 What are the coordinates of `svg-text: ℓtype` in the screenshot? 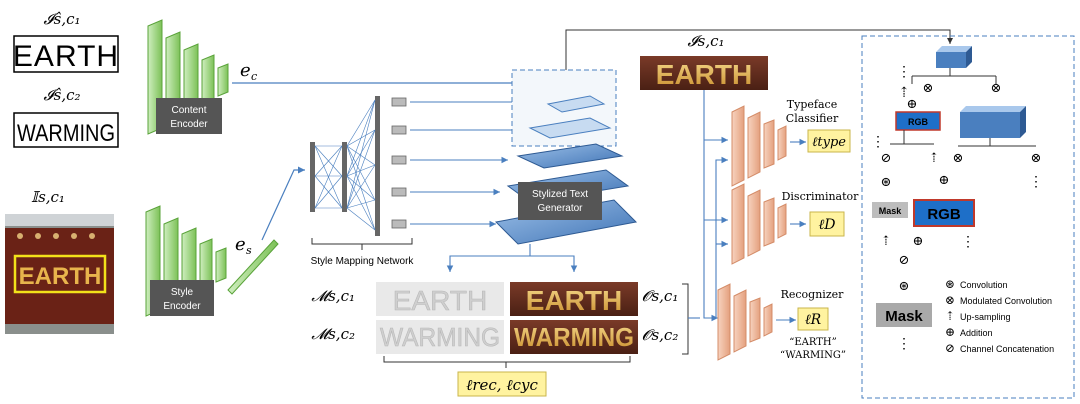 It's located at (829, 142).